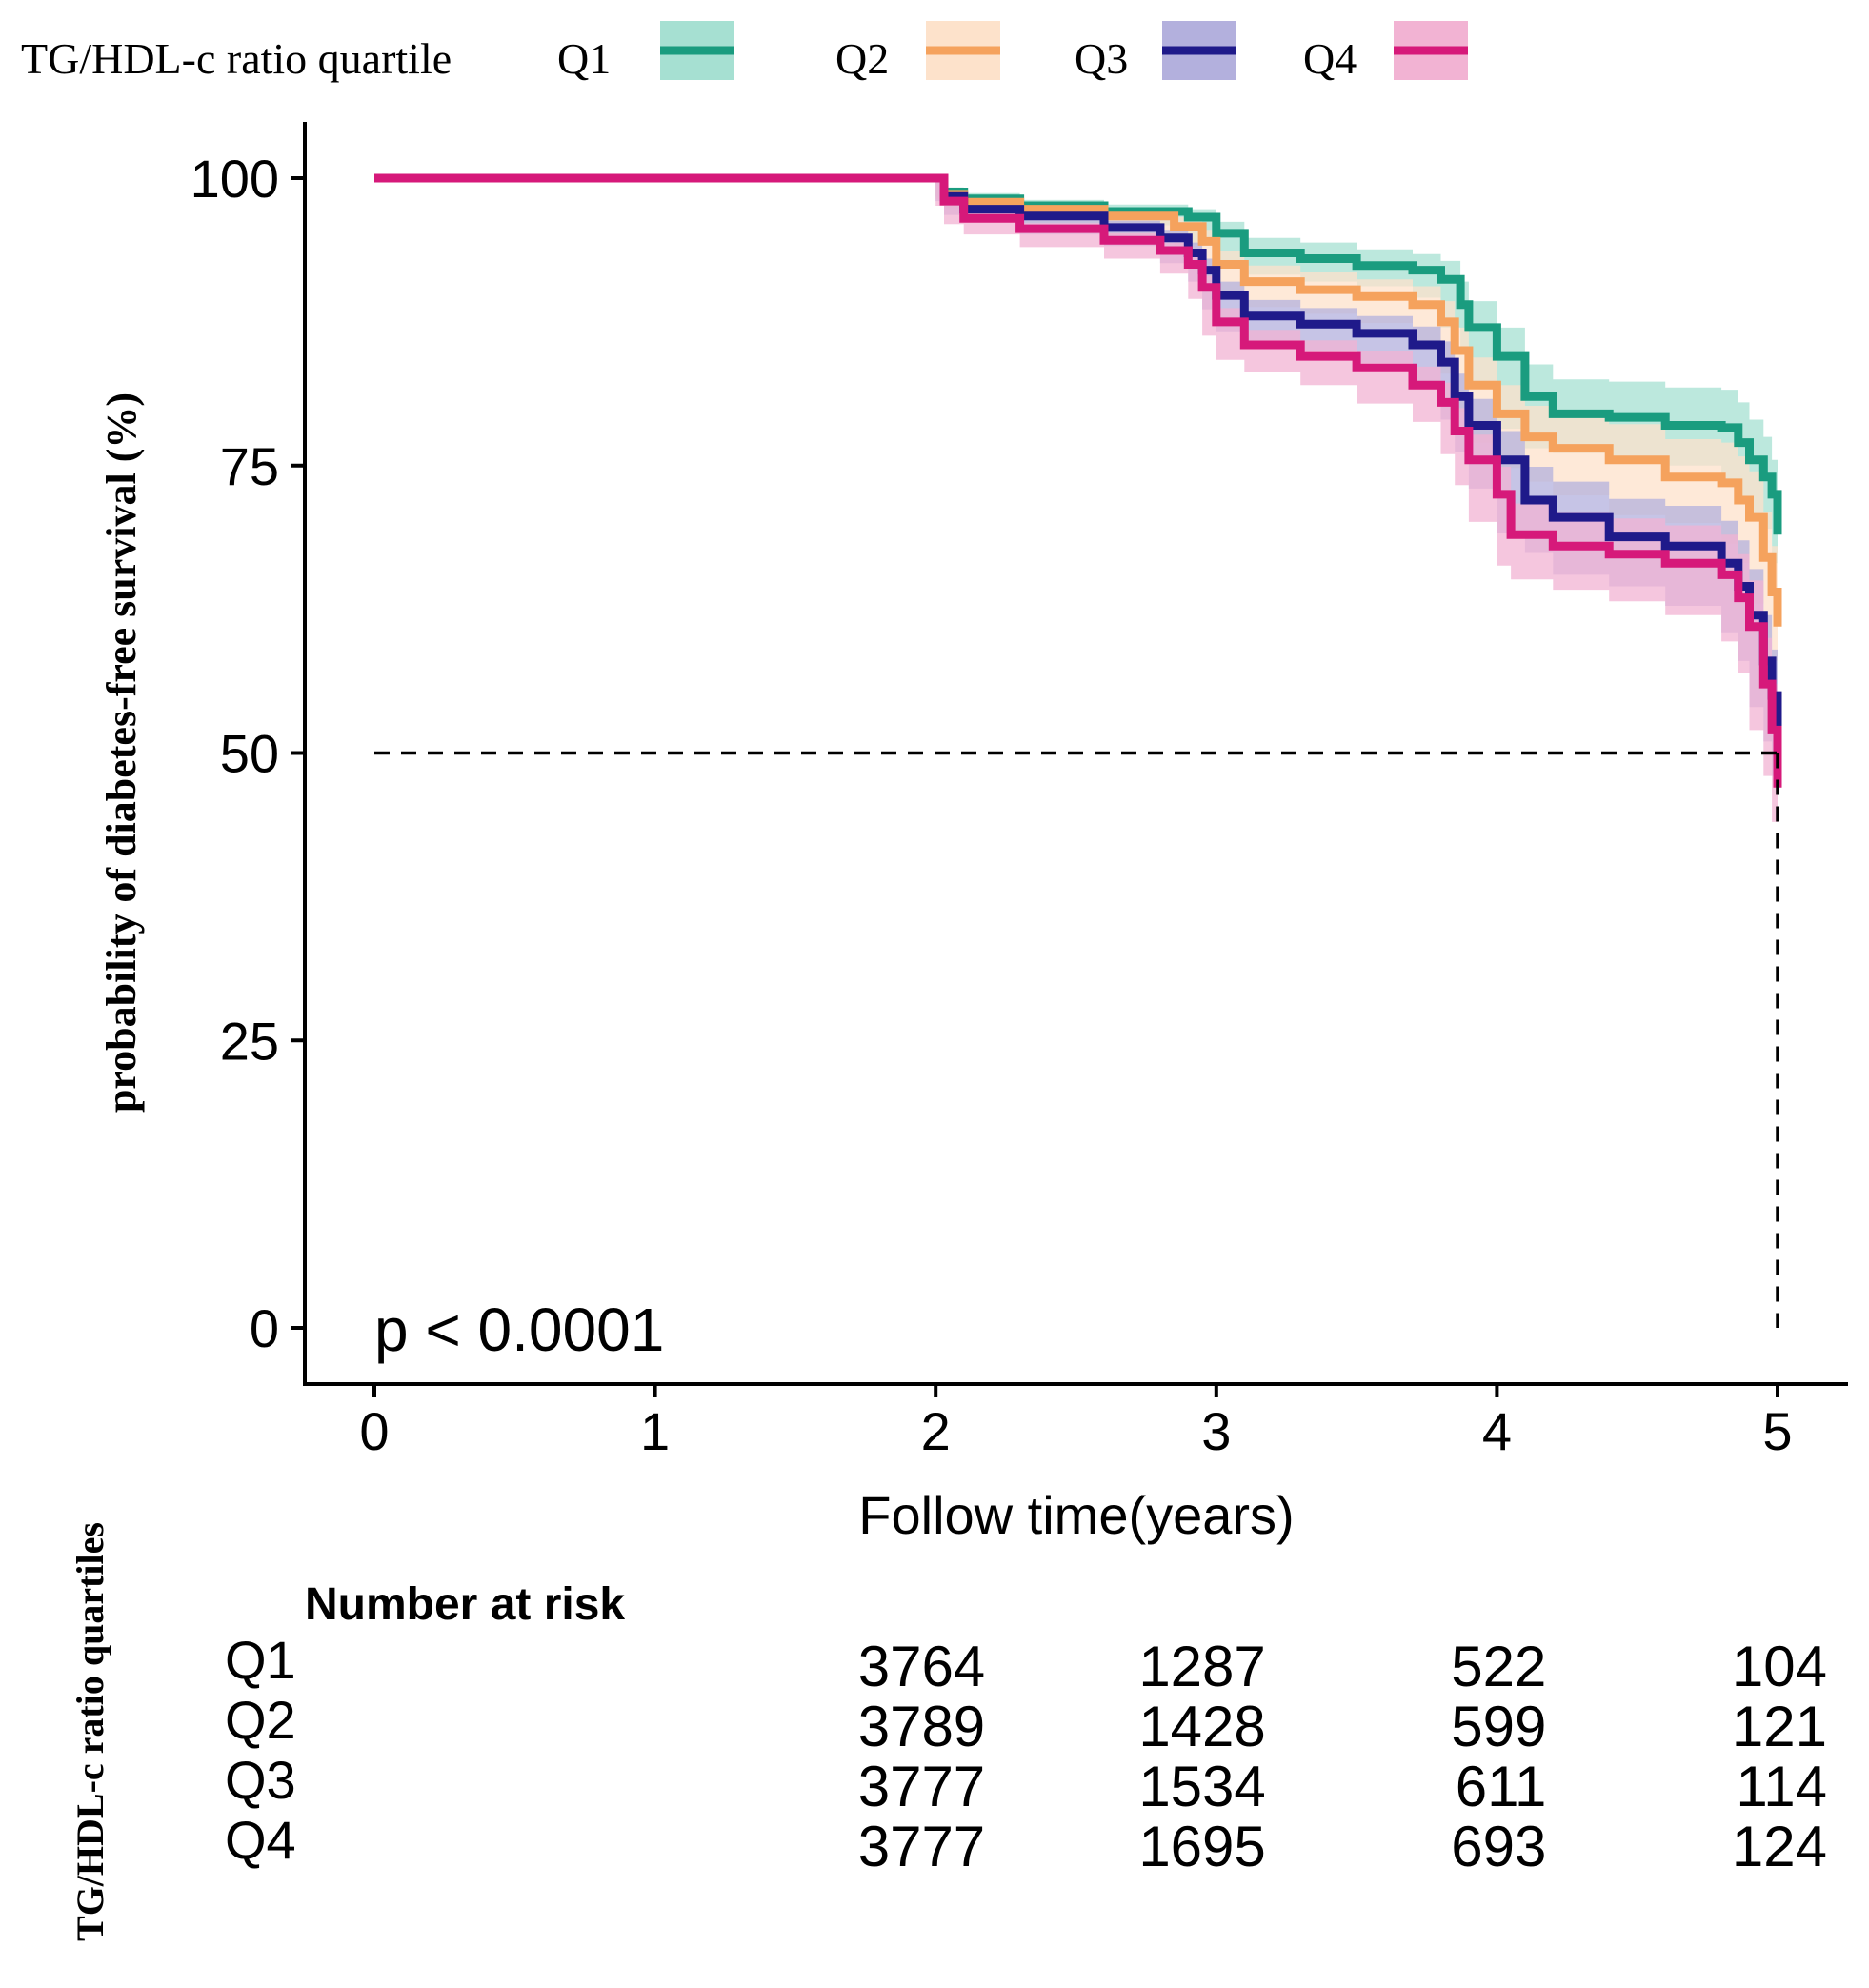 The height and width of the screenshot is (1988, 1869). I want to click on risk-row-label-q2: Q2, so click(260, 1720).